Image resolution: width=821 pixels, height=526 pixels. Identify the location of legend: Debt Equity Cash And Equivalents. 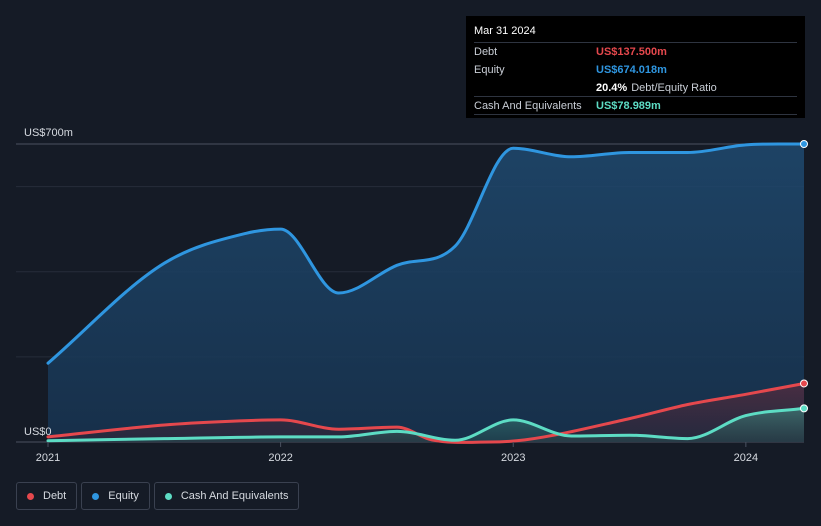
(159, 496).